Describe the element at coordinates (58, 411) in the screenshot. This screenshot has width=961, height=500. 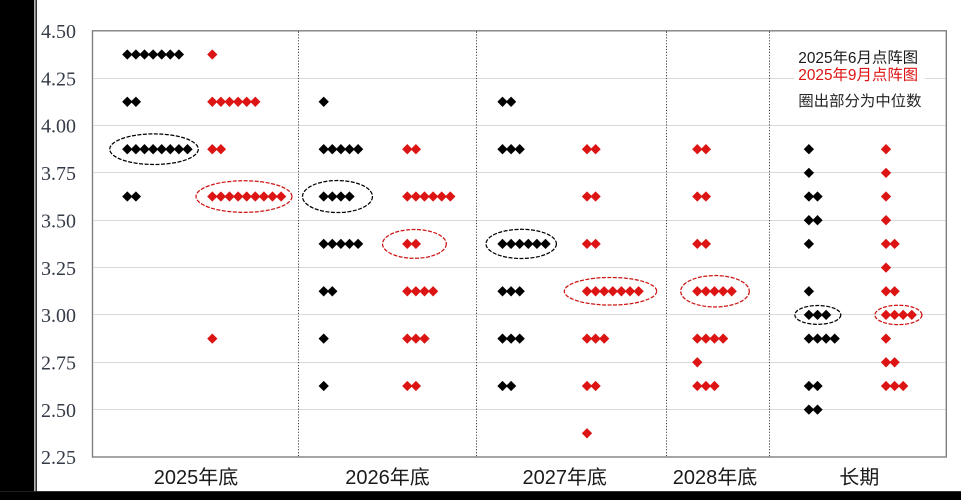
I see `svg-text: 2.50` at that location.